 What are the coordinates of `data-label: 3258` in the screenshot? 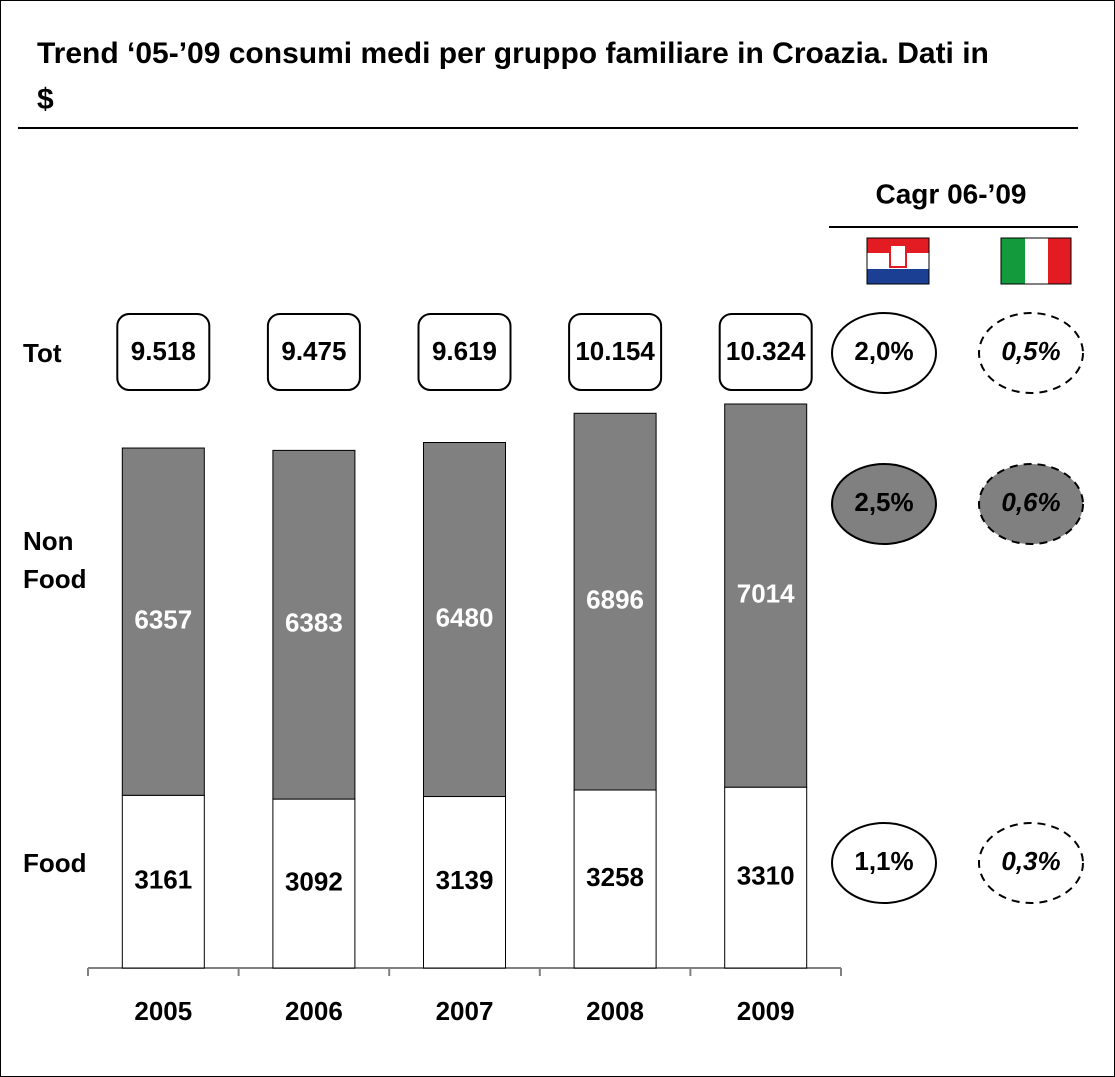 It's located at (615, 877).